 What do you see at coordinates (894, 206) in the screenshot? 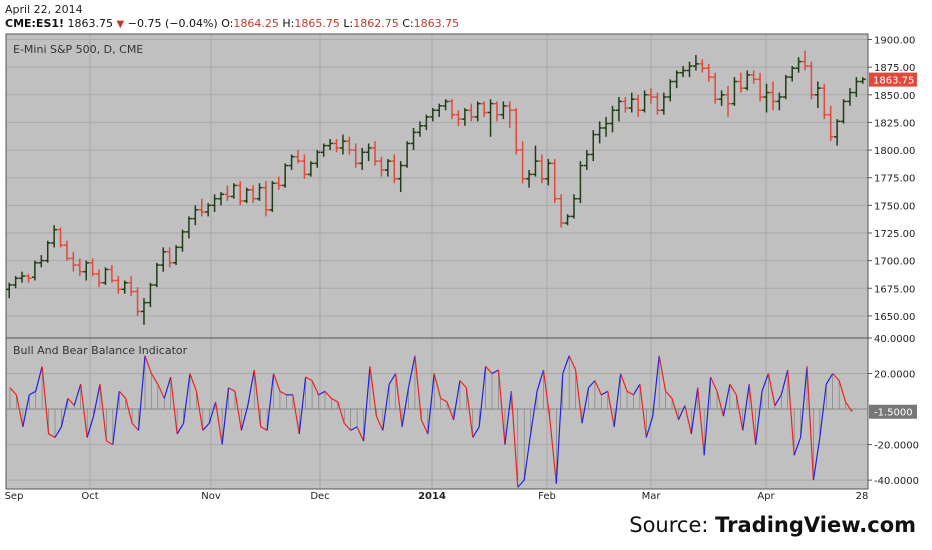
I see `price-tick-label: 1750.00` at bounding box center [894, 206].